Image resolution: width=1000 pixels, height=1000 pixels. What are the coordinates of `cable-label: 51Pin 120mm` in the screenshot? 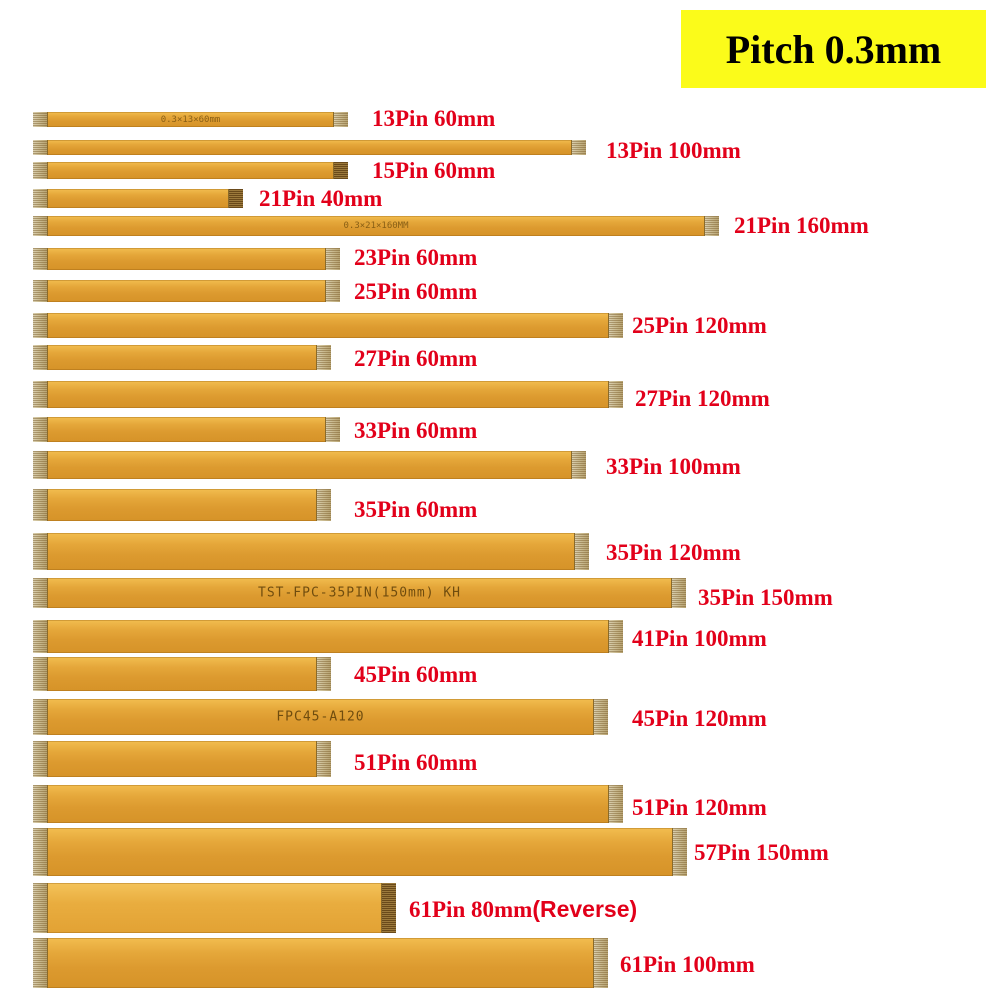 It's located at (699, 807).